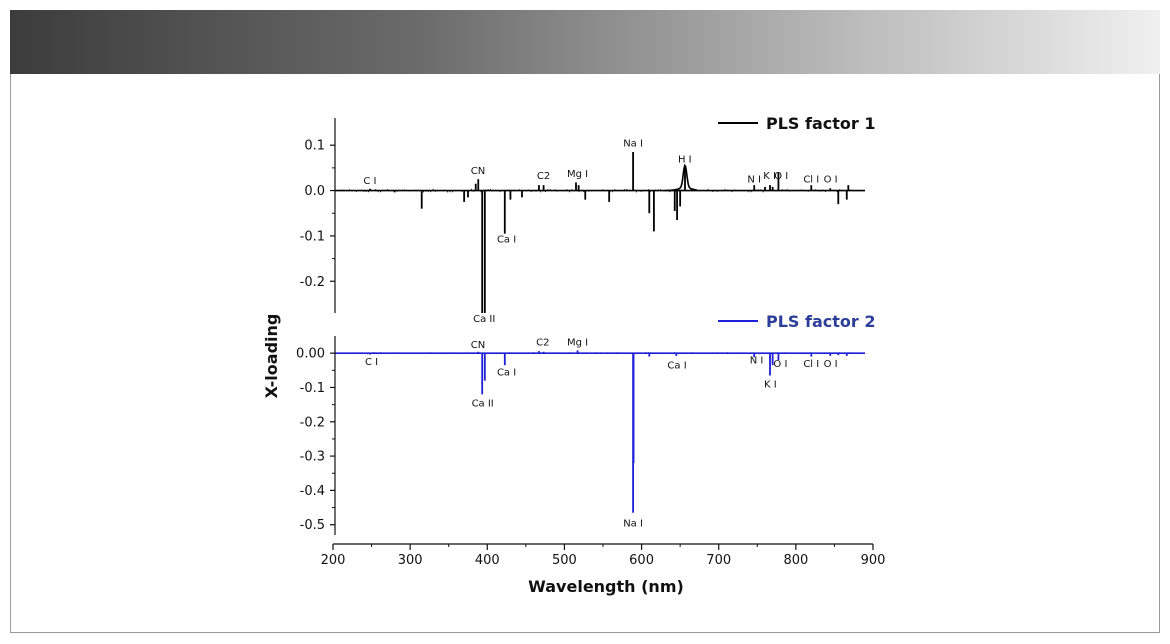  I want to click on x-tick-label: 500, so click(564, 560).